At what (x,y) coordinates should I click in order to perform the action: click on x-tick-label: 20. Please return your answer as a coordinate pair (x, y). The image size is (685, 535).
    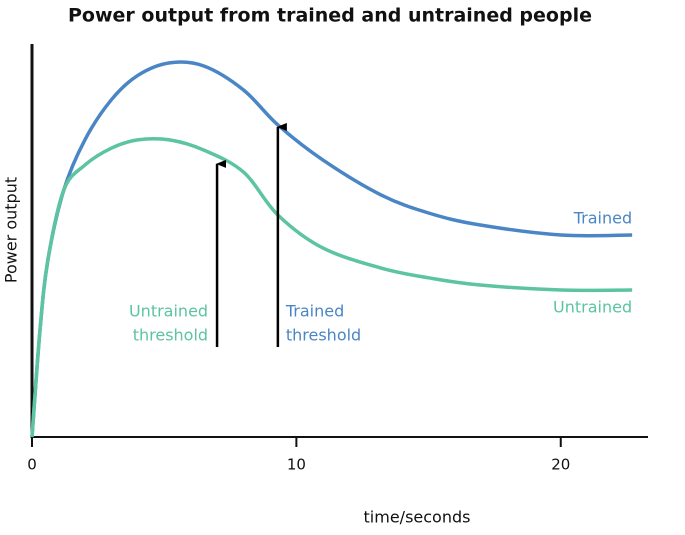
    Looking at the image, I should click on (560, 465).